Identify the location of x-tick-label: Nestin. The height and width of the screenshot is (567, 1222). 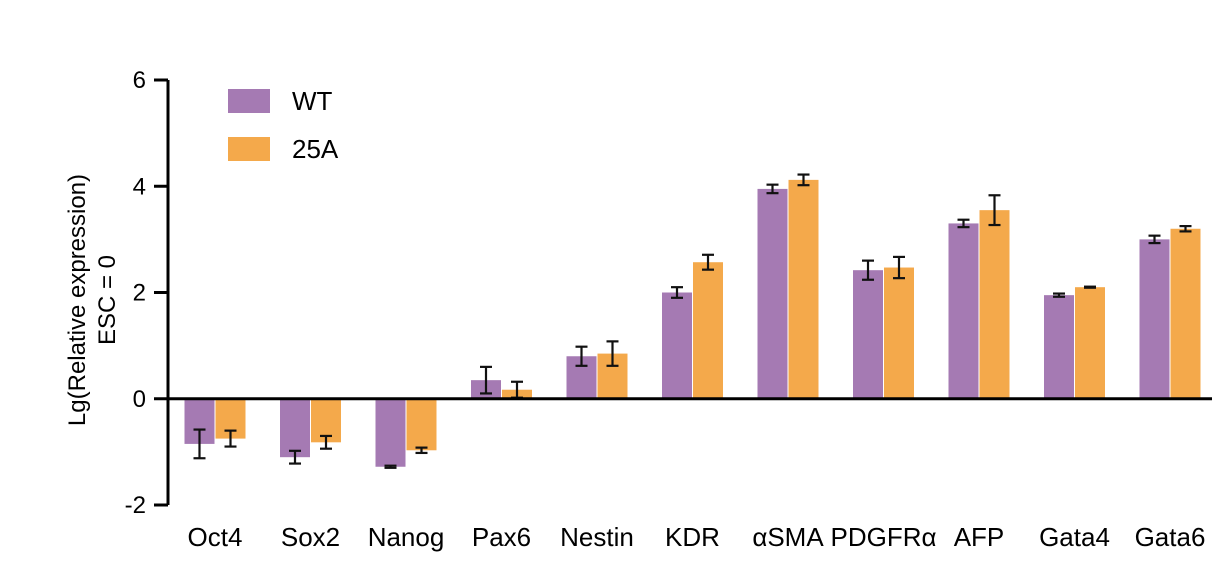
(597, 537).